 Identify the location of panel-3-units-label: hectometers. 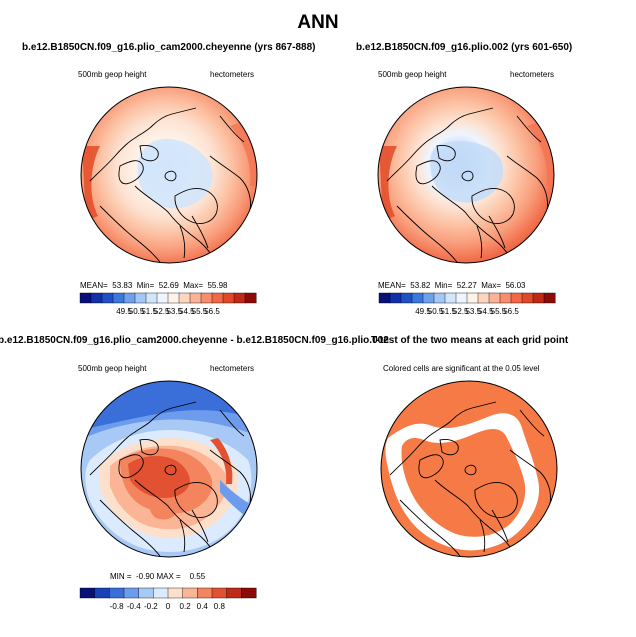
(232, 368).